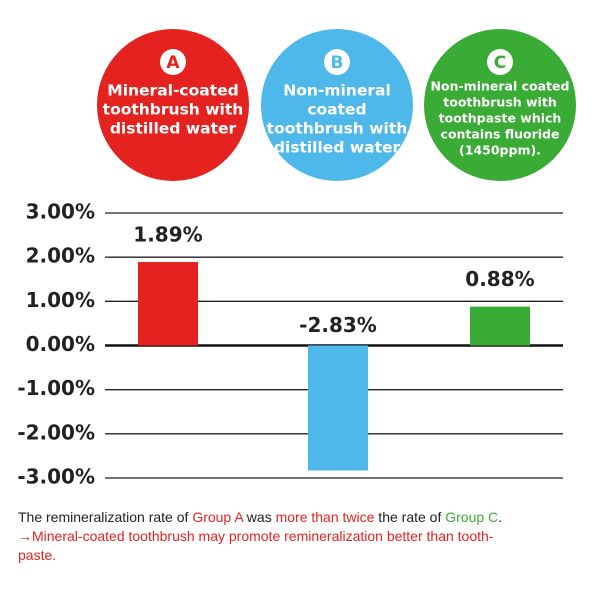  I want to click on group-description: coated, so click(336, 110).